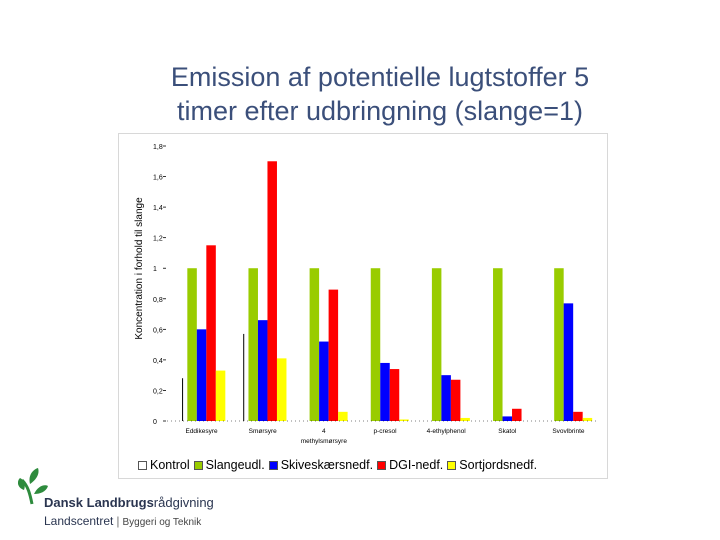 Image resolution: width=720 pixels, height=540 pixels. What do you see at coordinates (155, 269) in the screenshot?
I see `y-tick-label: 1` at bounding box center [155, 269].